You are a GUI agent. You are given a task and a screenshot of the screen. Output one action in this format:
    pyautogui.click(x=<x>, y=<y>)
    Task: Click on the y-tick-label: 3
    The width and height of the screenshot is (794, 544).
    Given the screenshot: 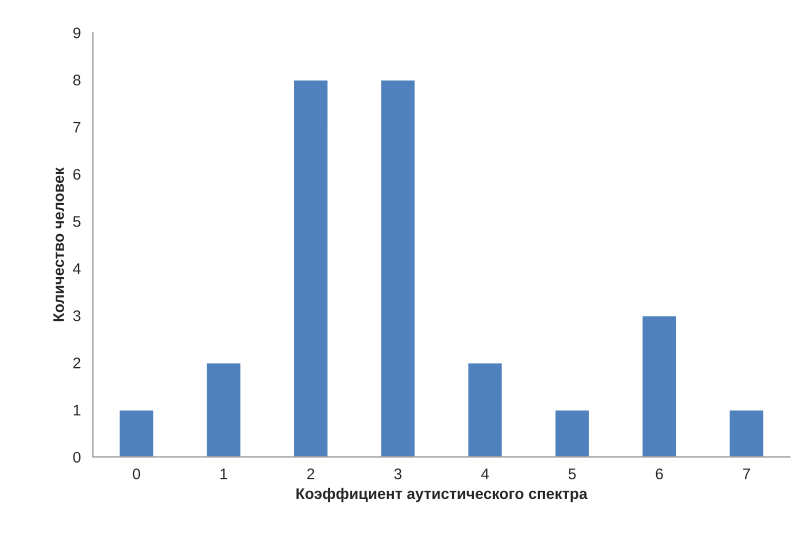 What is the action you would take?
    pyautogui.click(x=76, y=316)
    